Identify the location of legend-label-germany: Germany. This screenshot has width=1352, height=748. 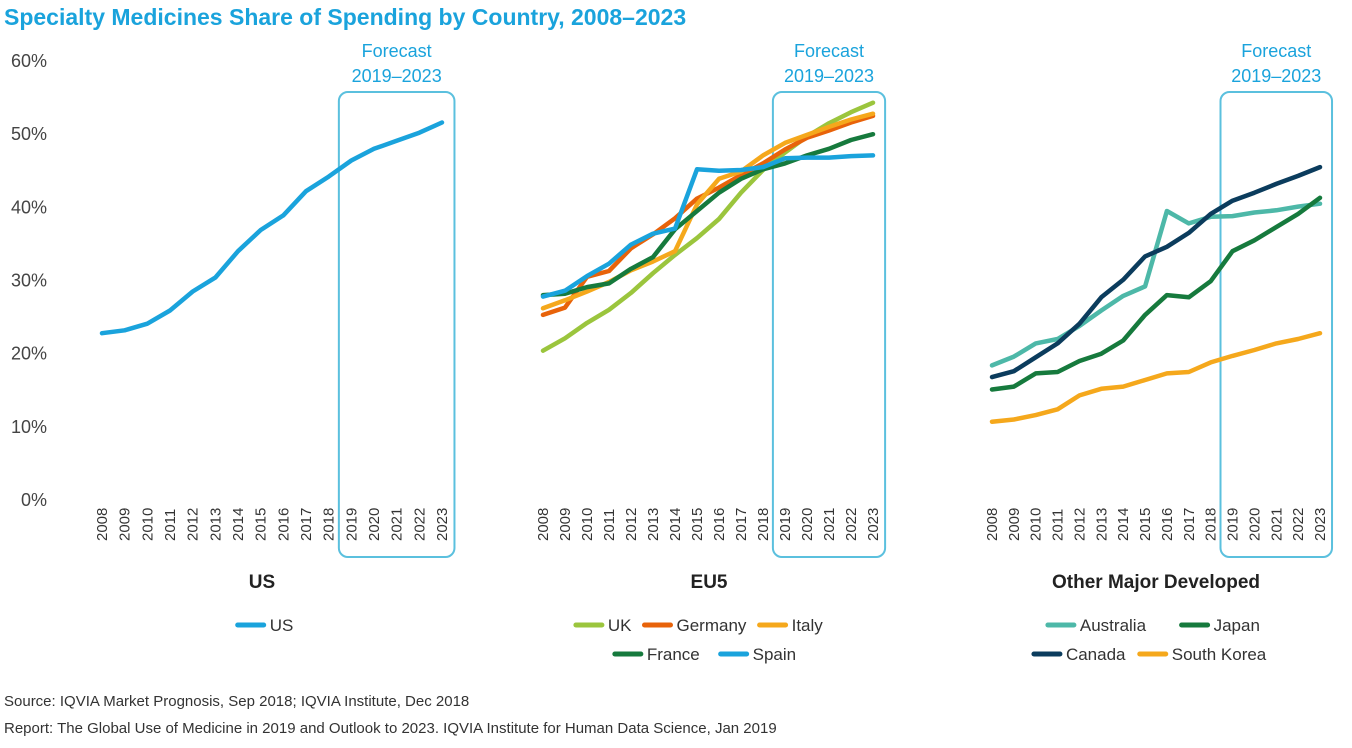
(712, 625).